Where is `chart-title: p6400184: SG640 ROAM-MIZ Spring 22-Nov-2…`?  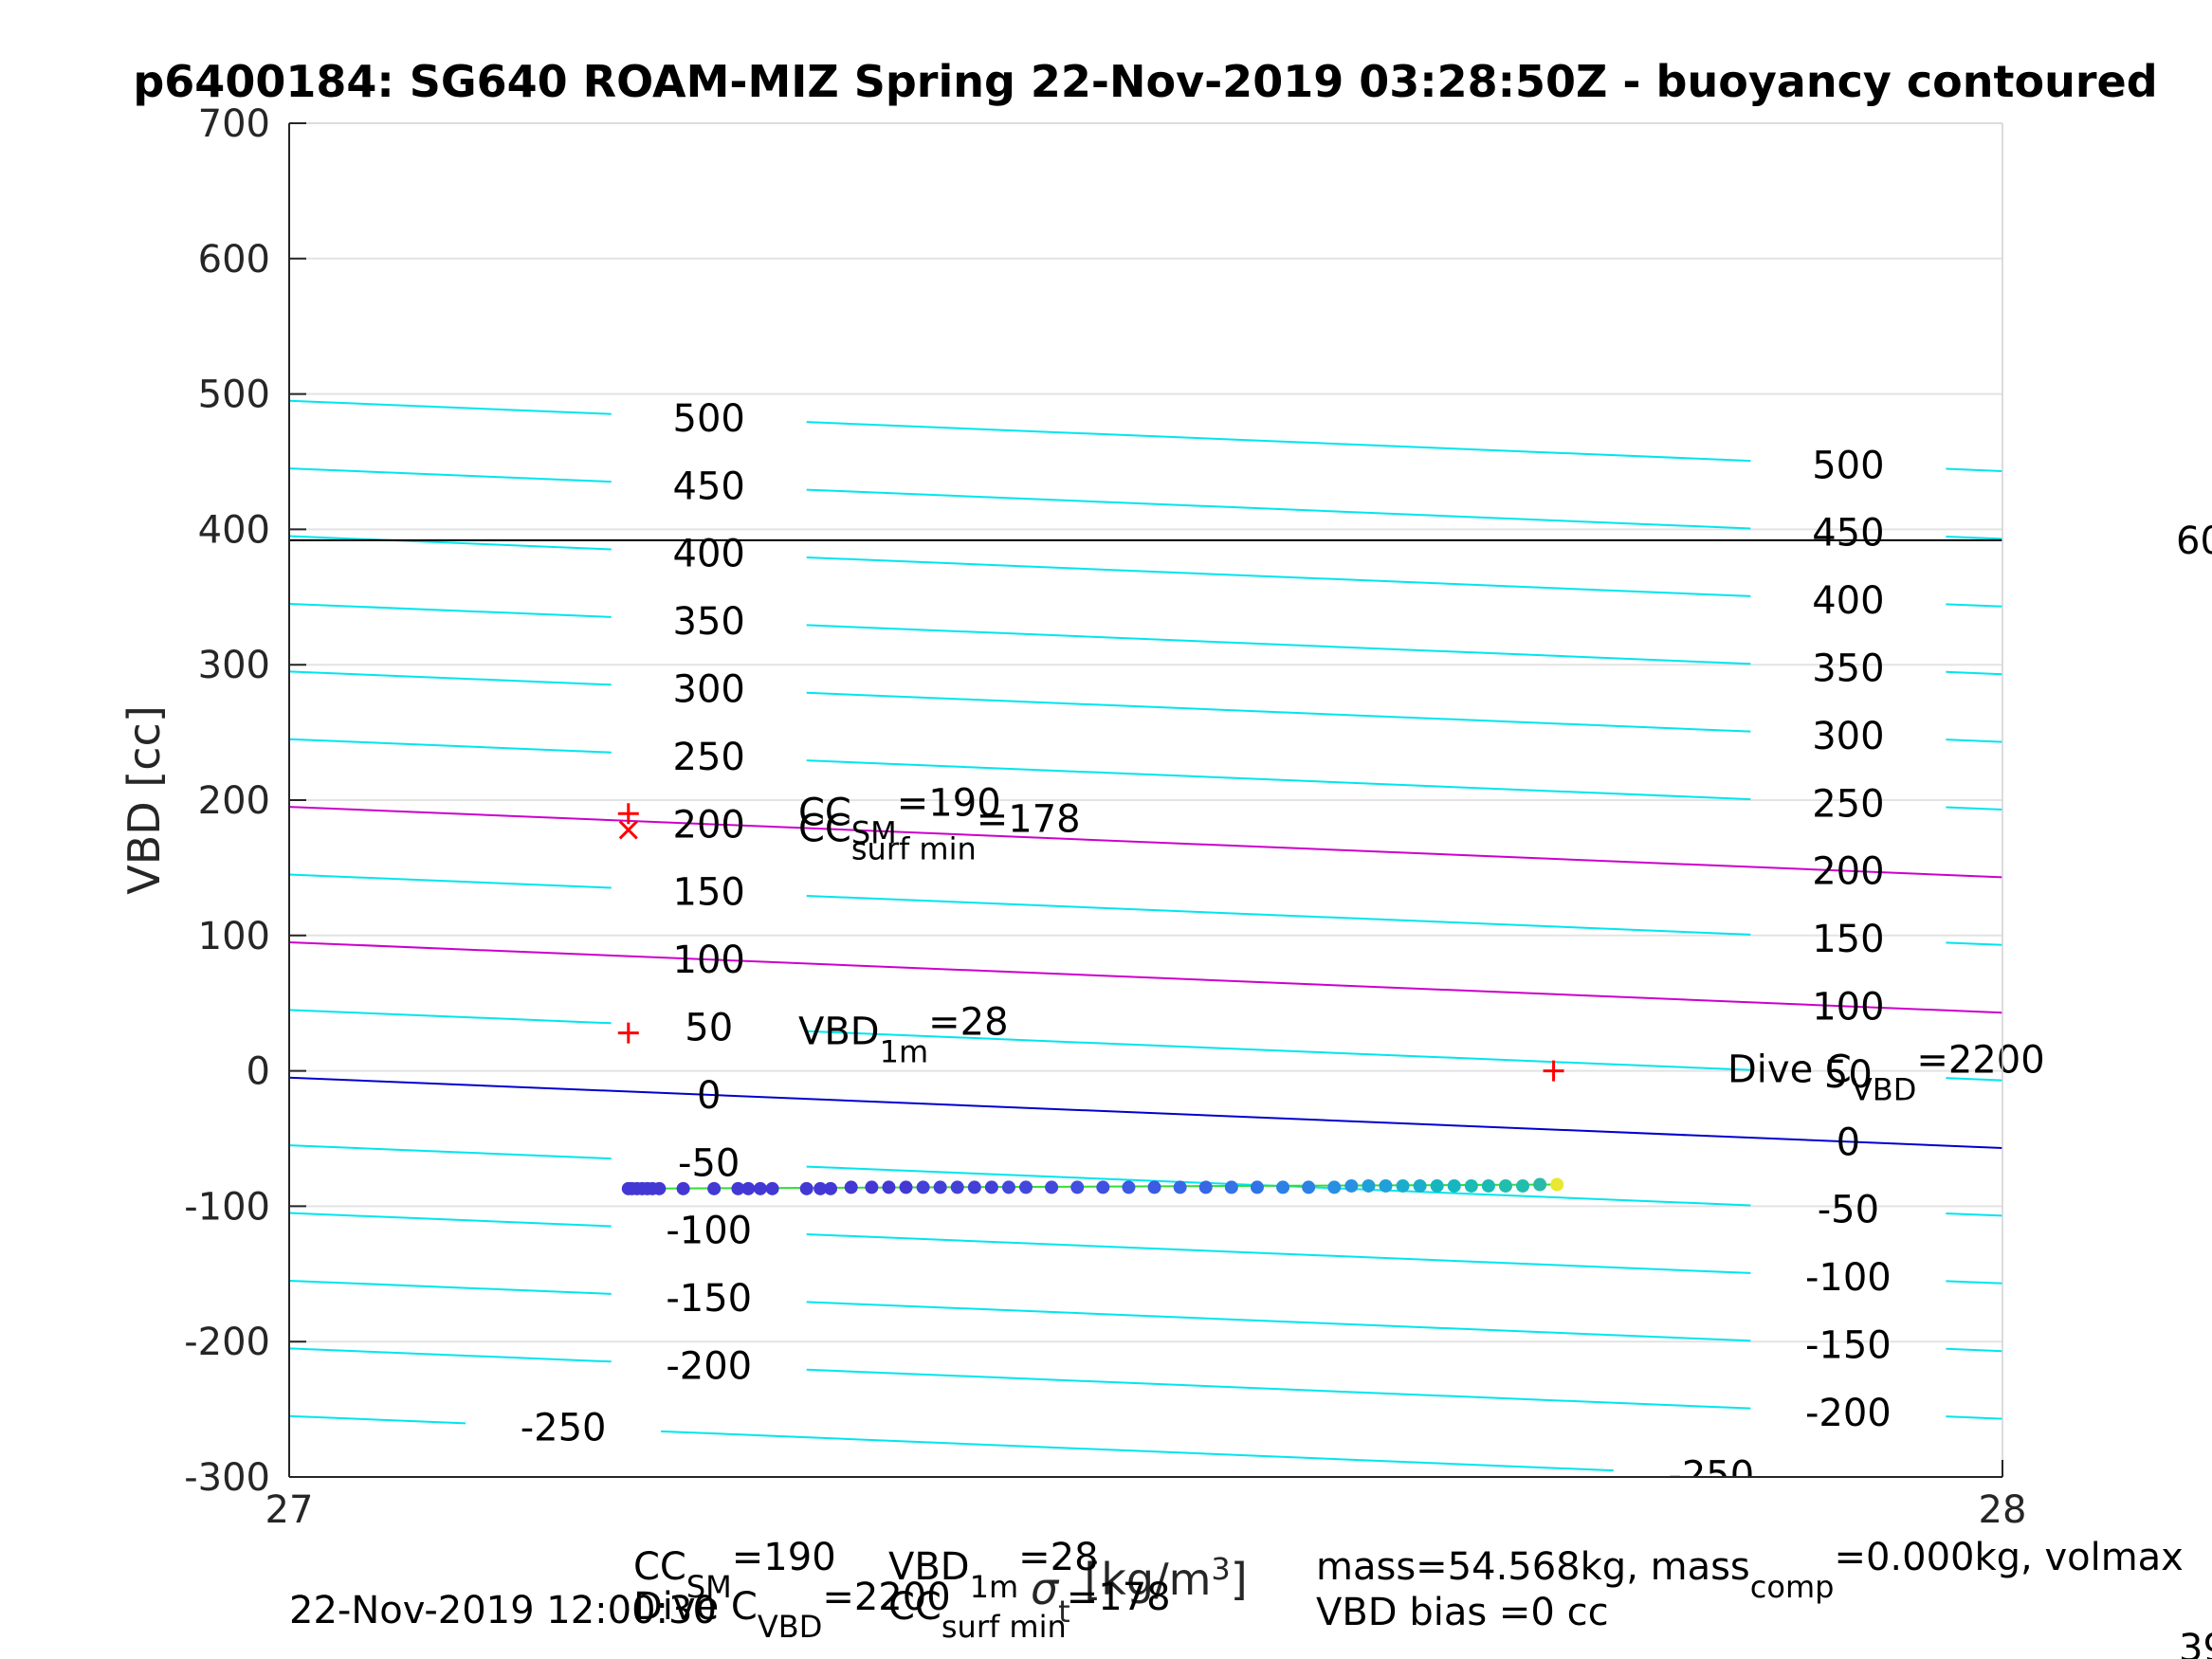
chart-title: p6400184: SG640 ROAM-MIZ Spring 22-Nov-2… is located at coordinates (1145, 81).